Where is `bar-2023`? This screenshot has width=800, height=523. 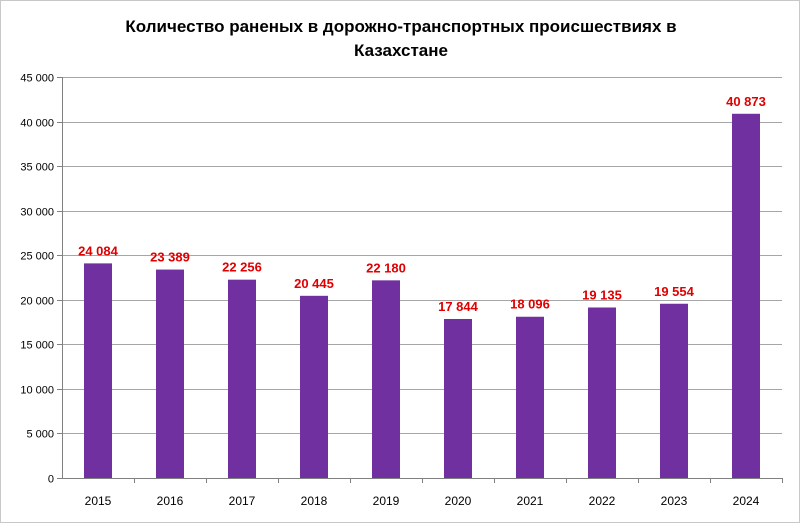
bar-2023 is located at coordinates (674, 390).